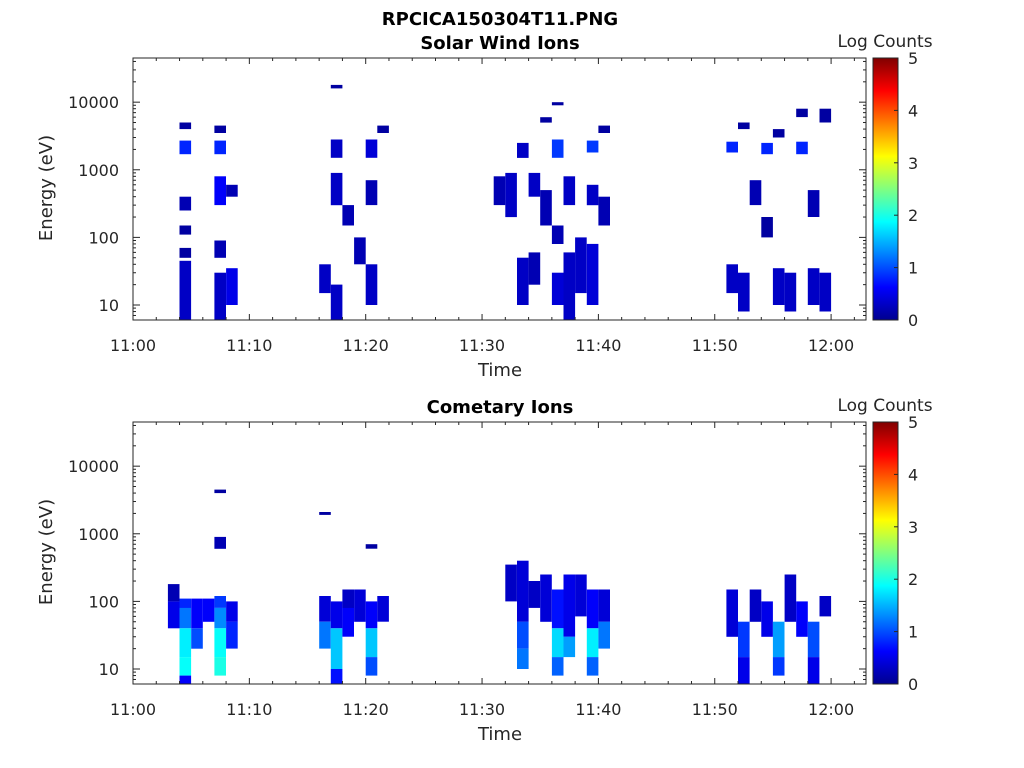 The height and width of the screenshot is (768, 1024). What do you see at coordinates (133, 345) in the screenshot?
I see `x-tick-label: 11:00` at bounding box center [133, 345].